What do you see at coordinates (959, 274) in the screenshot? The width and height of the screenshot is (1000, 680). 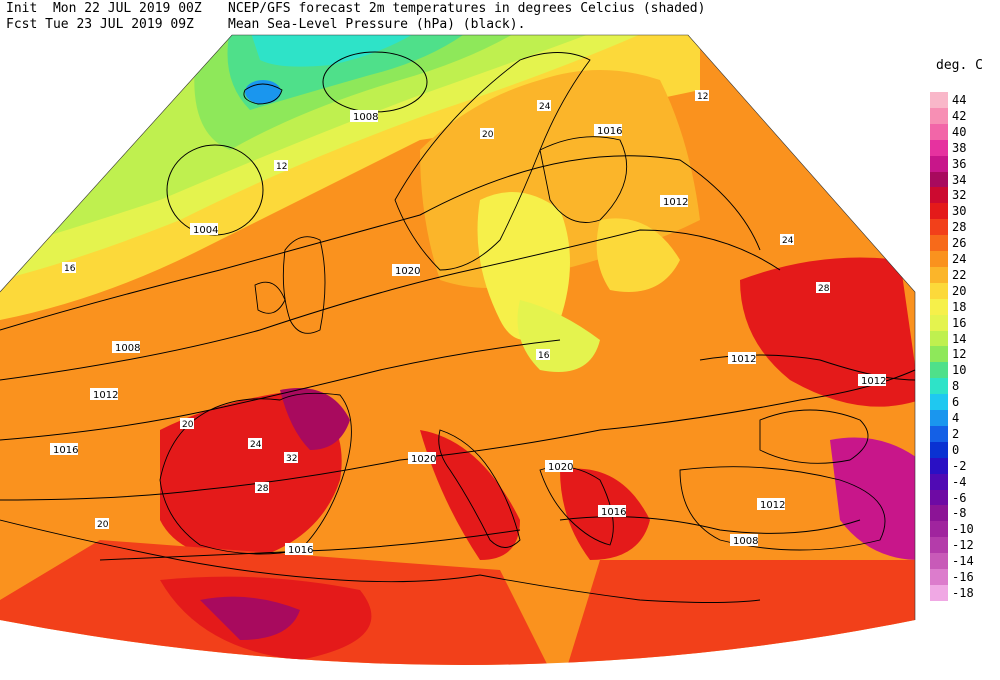 I see `legend-label: 22` at bounding box center [959, 274].